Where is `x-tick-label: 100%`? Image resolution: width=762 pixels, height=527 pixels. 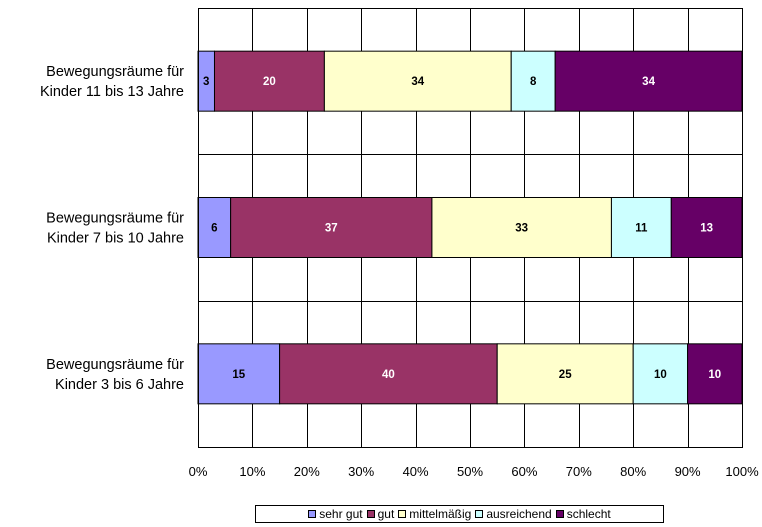 x-tick-label: 100% is located at coordinates (742, 471).